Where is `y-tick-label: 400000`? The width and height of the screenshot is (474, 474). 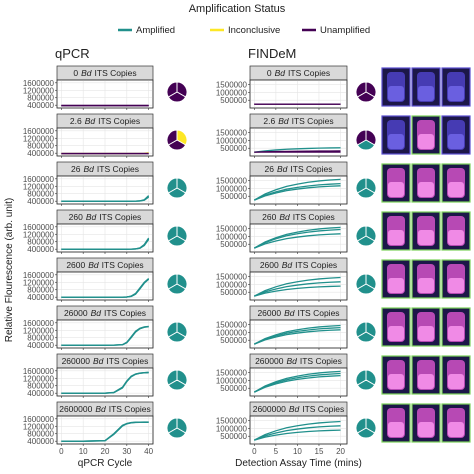
y-tick-label: 400000 is located at coordinates (40, 201).